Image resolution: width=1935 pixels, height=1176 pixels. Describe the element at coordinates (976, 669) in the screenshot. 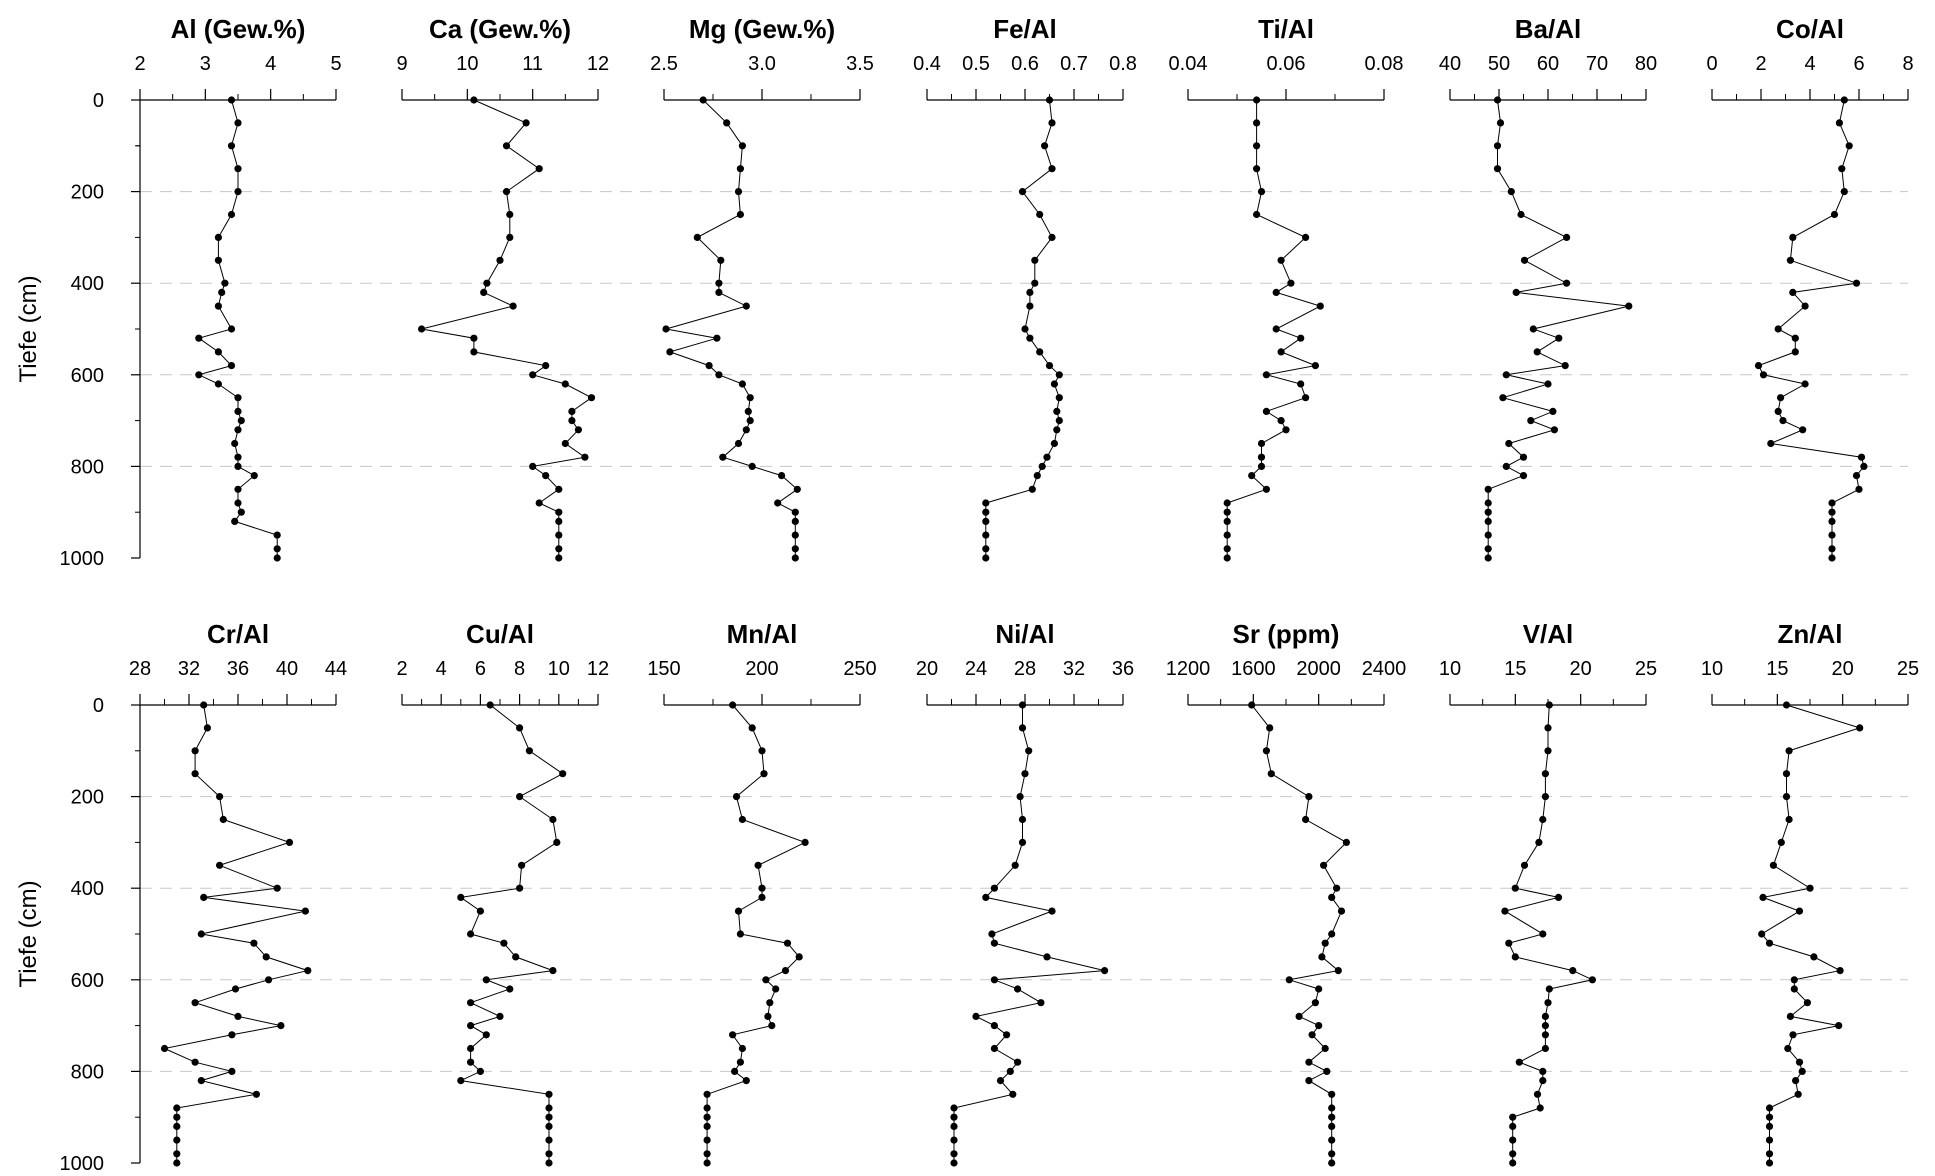

I see `x-tick-label: 24` at that location.